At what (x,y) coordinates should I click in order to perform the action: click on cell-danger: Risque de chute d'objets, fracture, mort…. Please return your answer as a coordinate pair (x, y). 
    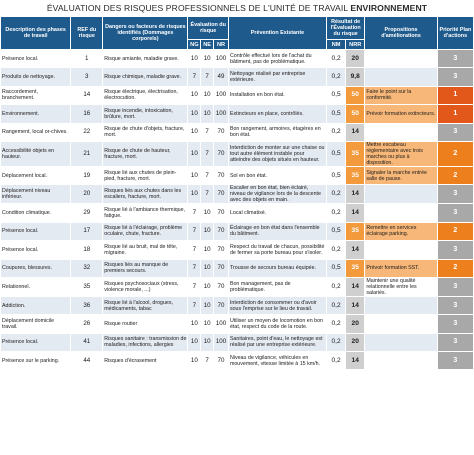
    Looking at the image, I should click on (145, 132).